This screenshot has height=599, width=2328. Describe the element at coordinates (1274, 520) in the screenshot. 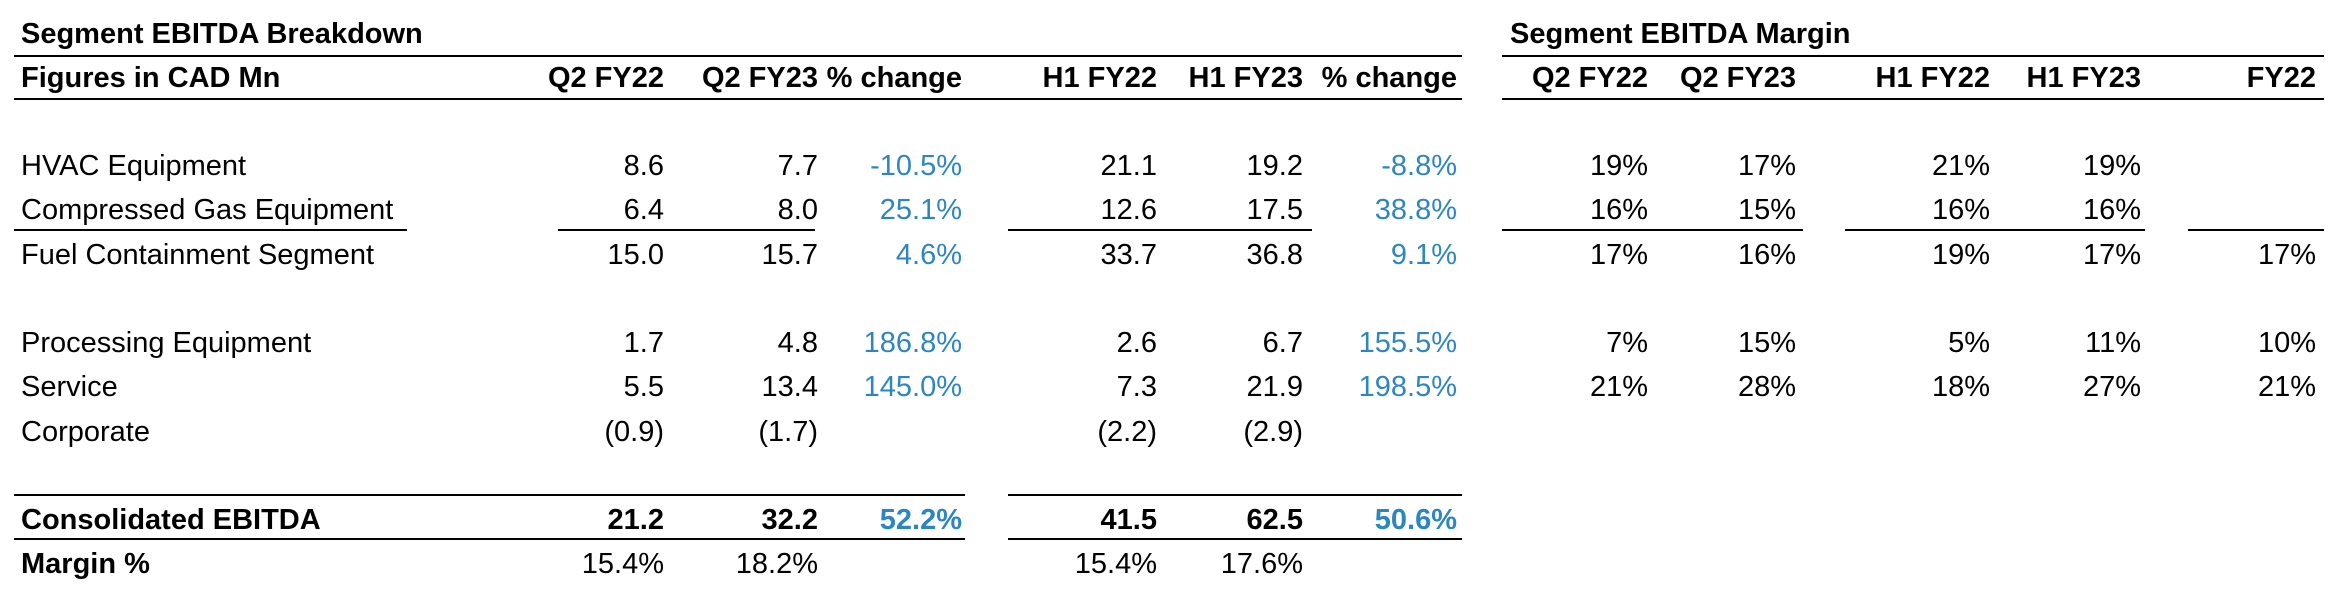

I see `row-6-cell-4: 62.5` at that location.